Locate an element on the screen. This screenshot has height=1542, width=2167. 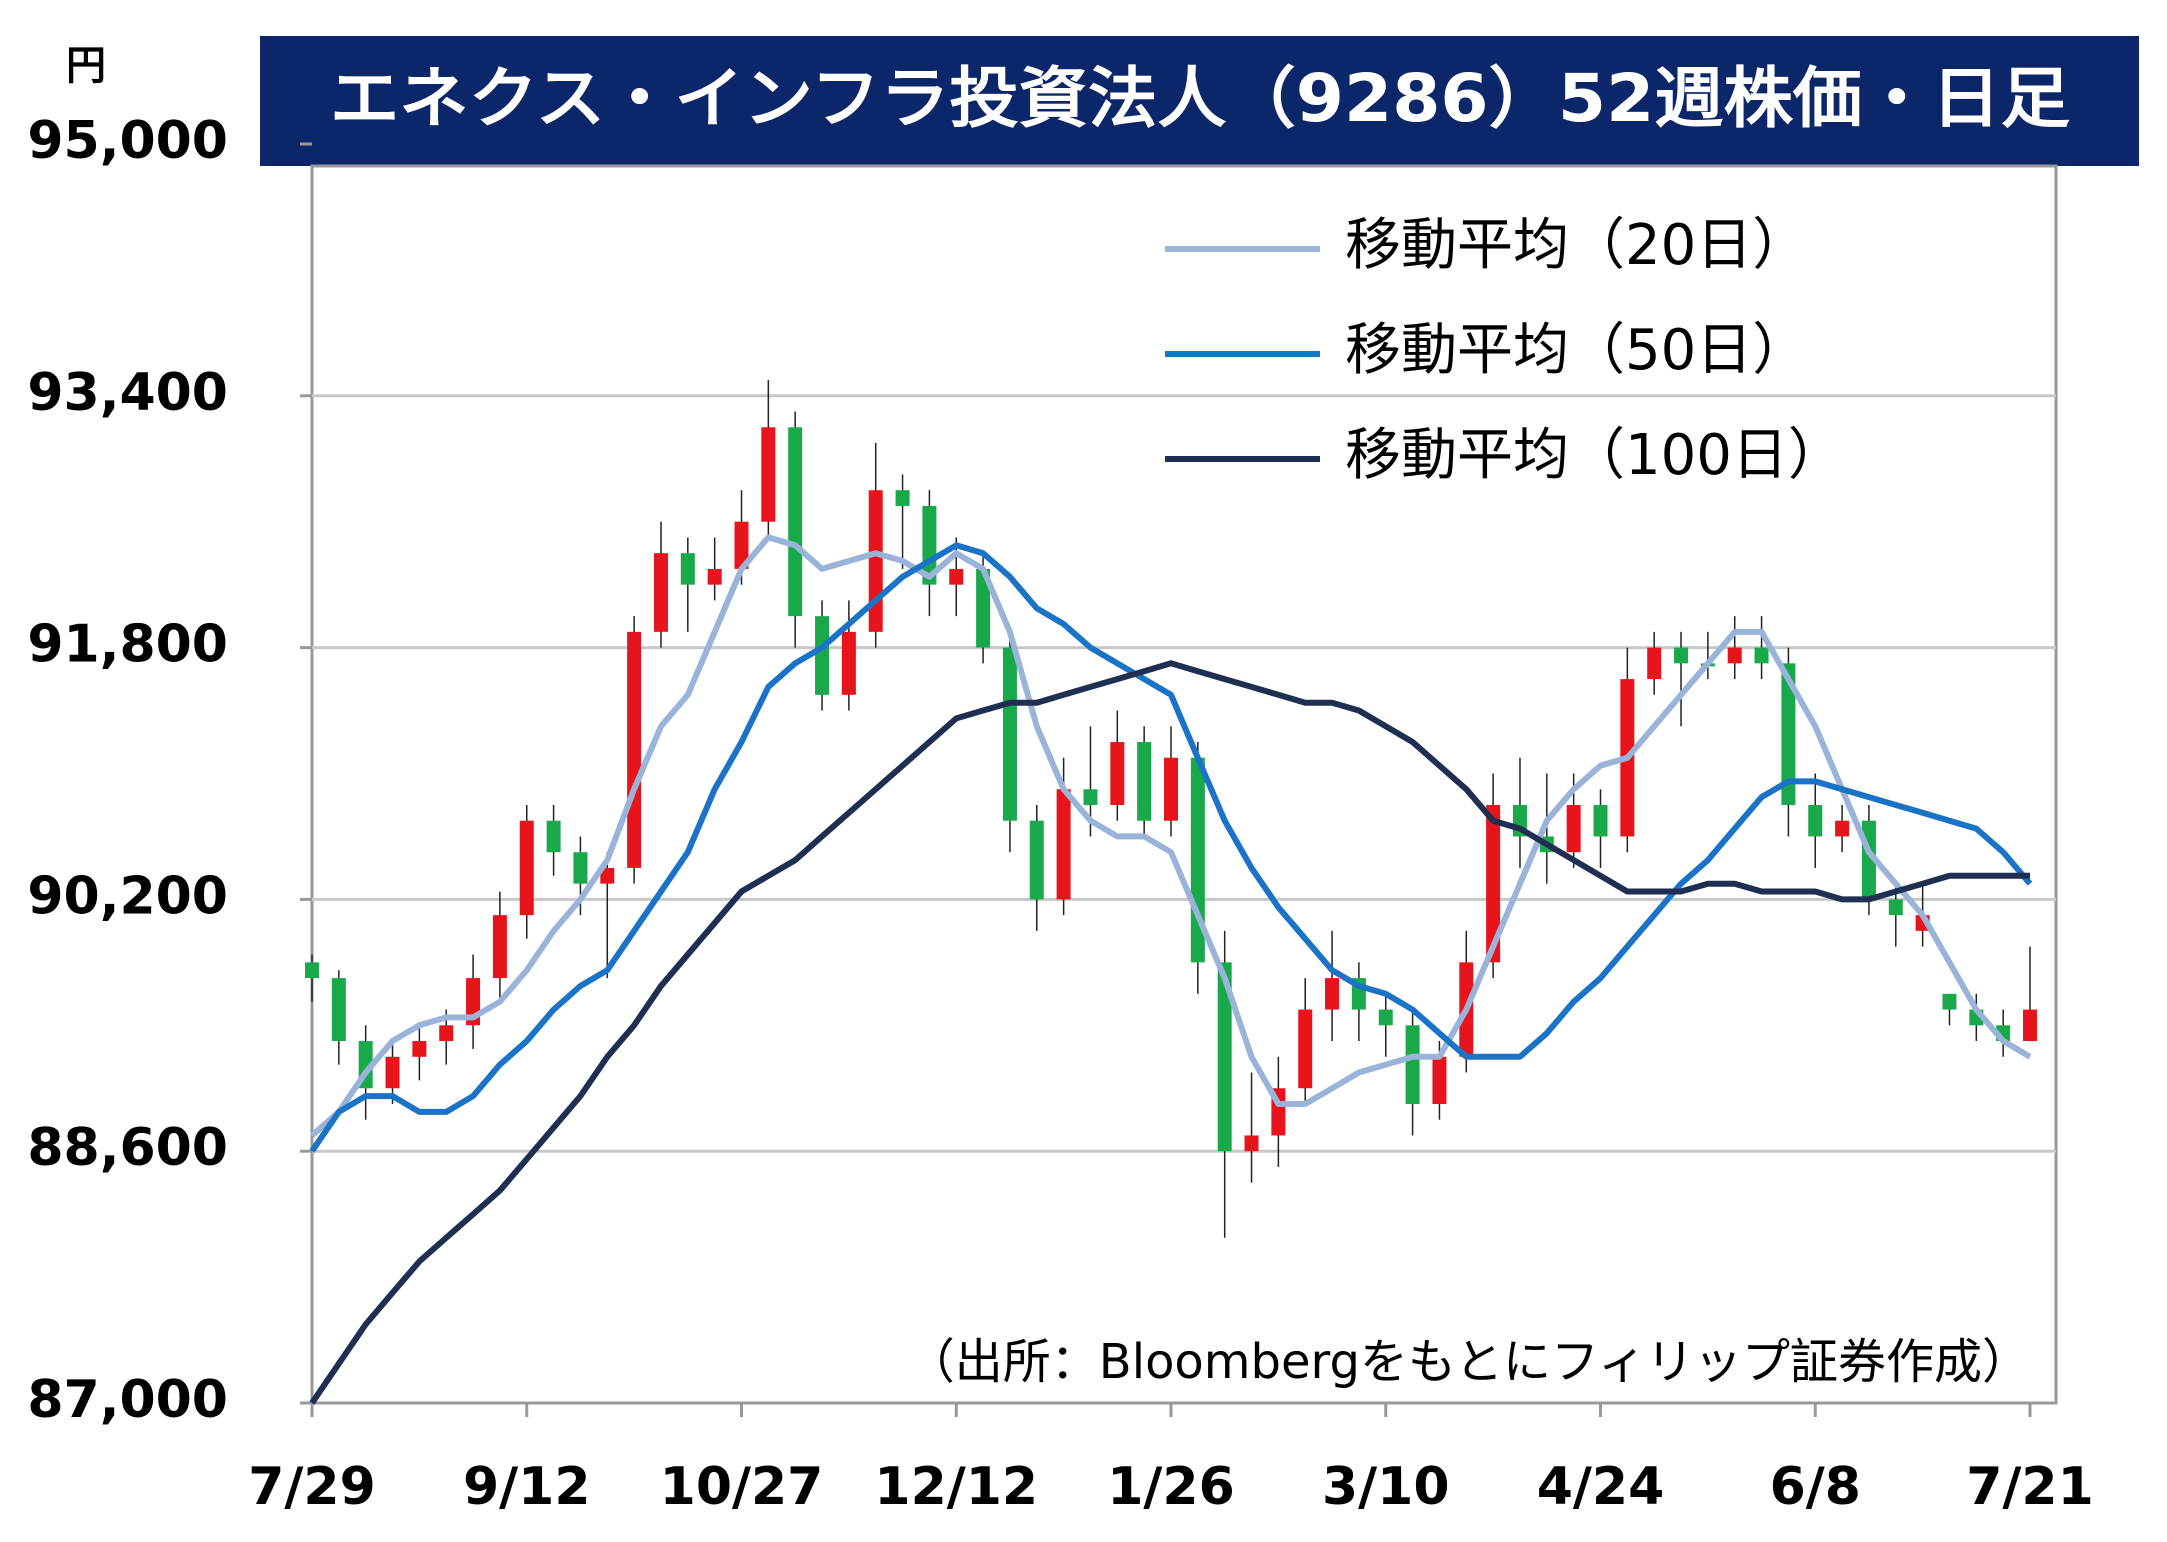
source-note: （出所：Bloombergをもとにフィリップ証券作成） is located at coordinates (1468, 1362).